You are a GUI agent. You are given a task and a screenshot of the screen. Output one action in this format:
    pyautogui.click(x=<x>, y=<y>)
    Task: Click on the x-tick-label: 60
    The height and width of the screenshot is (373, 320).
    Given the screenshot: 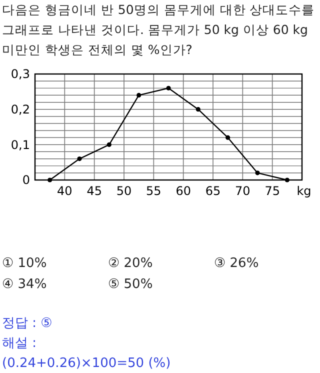 What is the action you would take?
    pyautogui.click(x=183, y=191)
    